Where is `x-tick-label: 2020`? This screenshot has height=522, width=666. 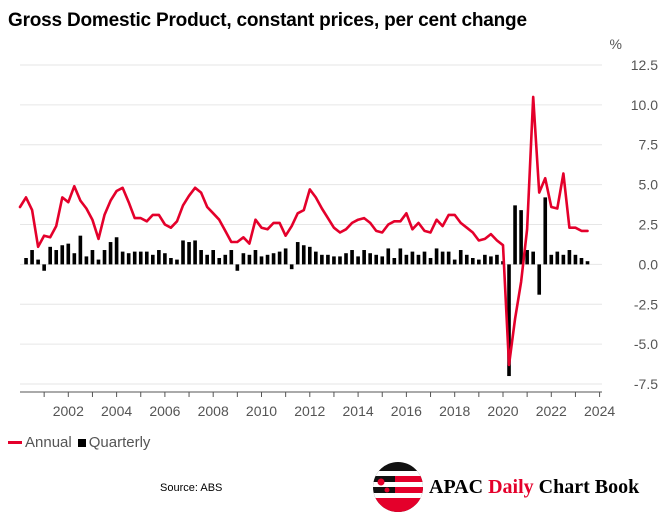
x-tick-label: 2020 is located at coordinates (502, 411).